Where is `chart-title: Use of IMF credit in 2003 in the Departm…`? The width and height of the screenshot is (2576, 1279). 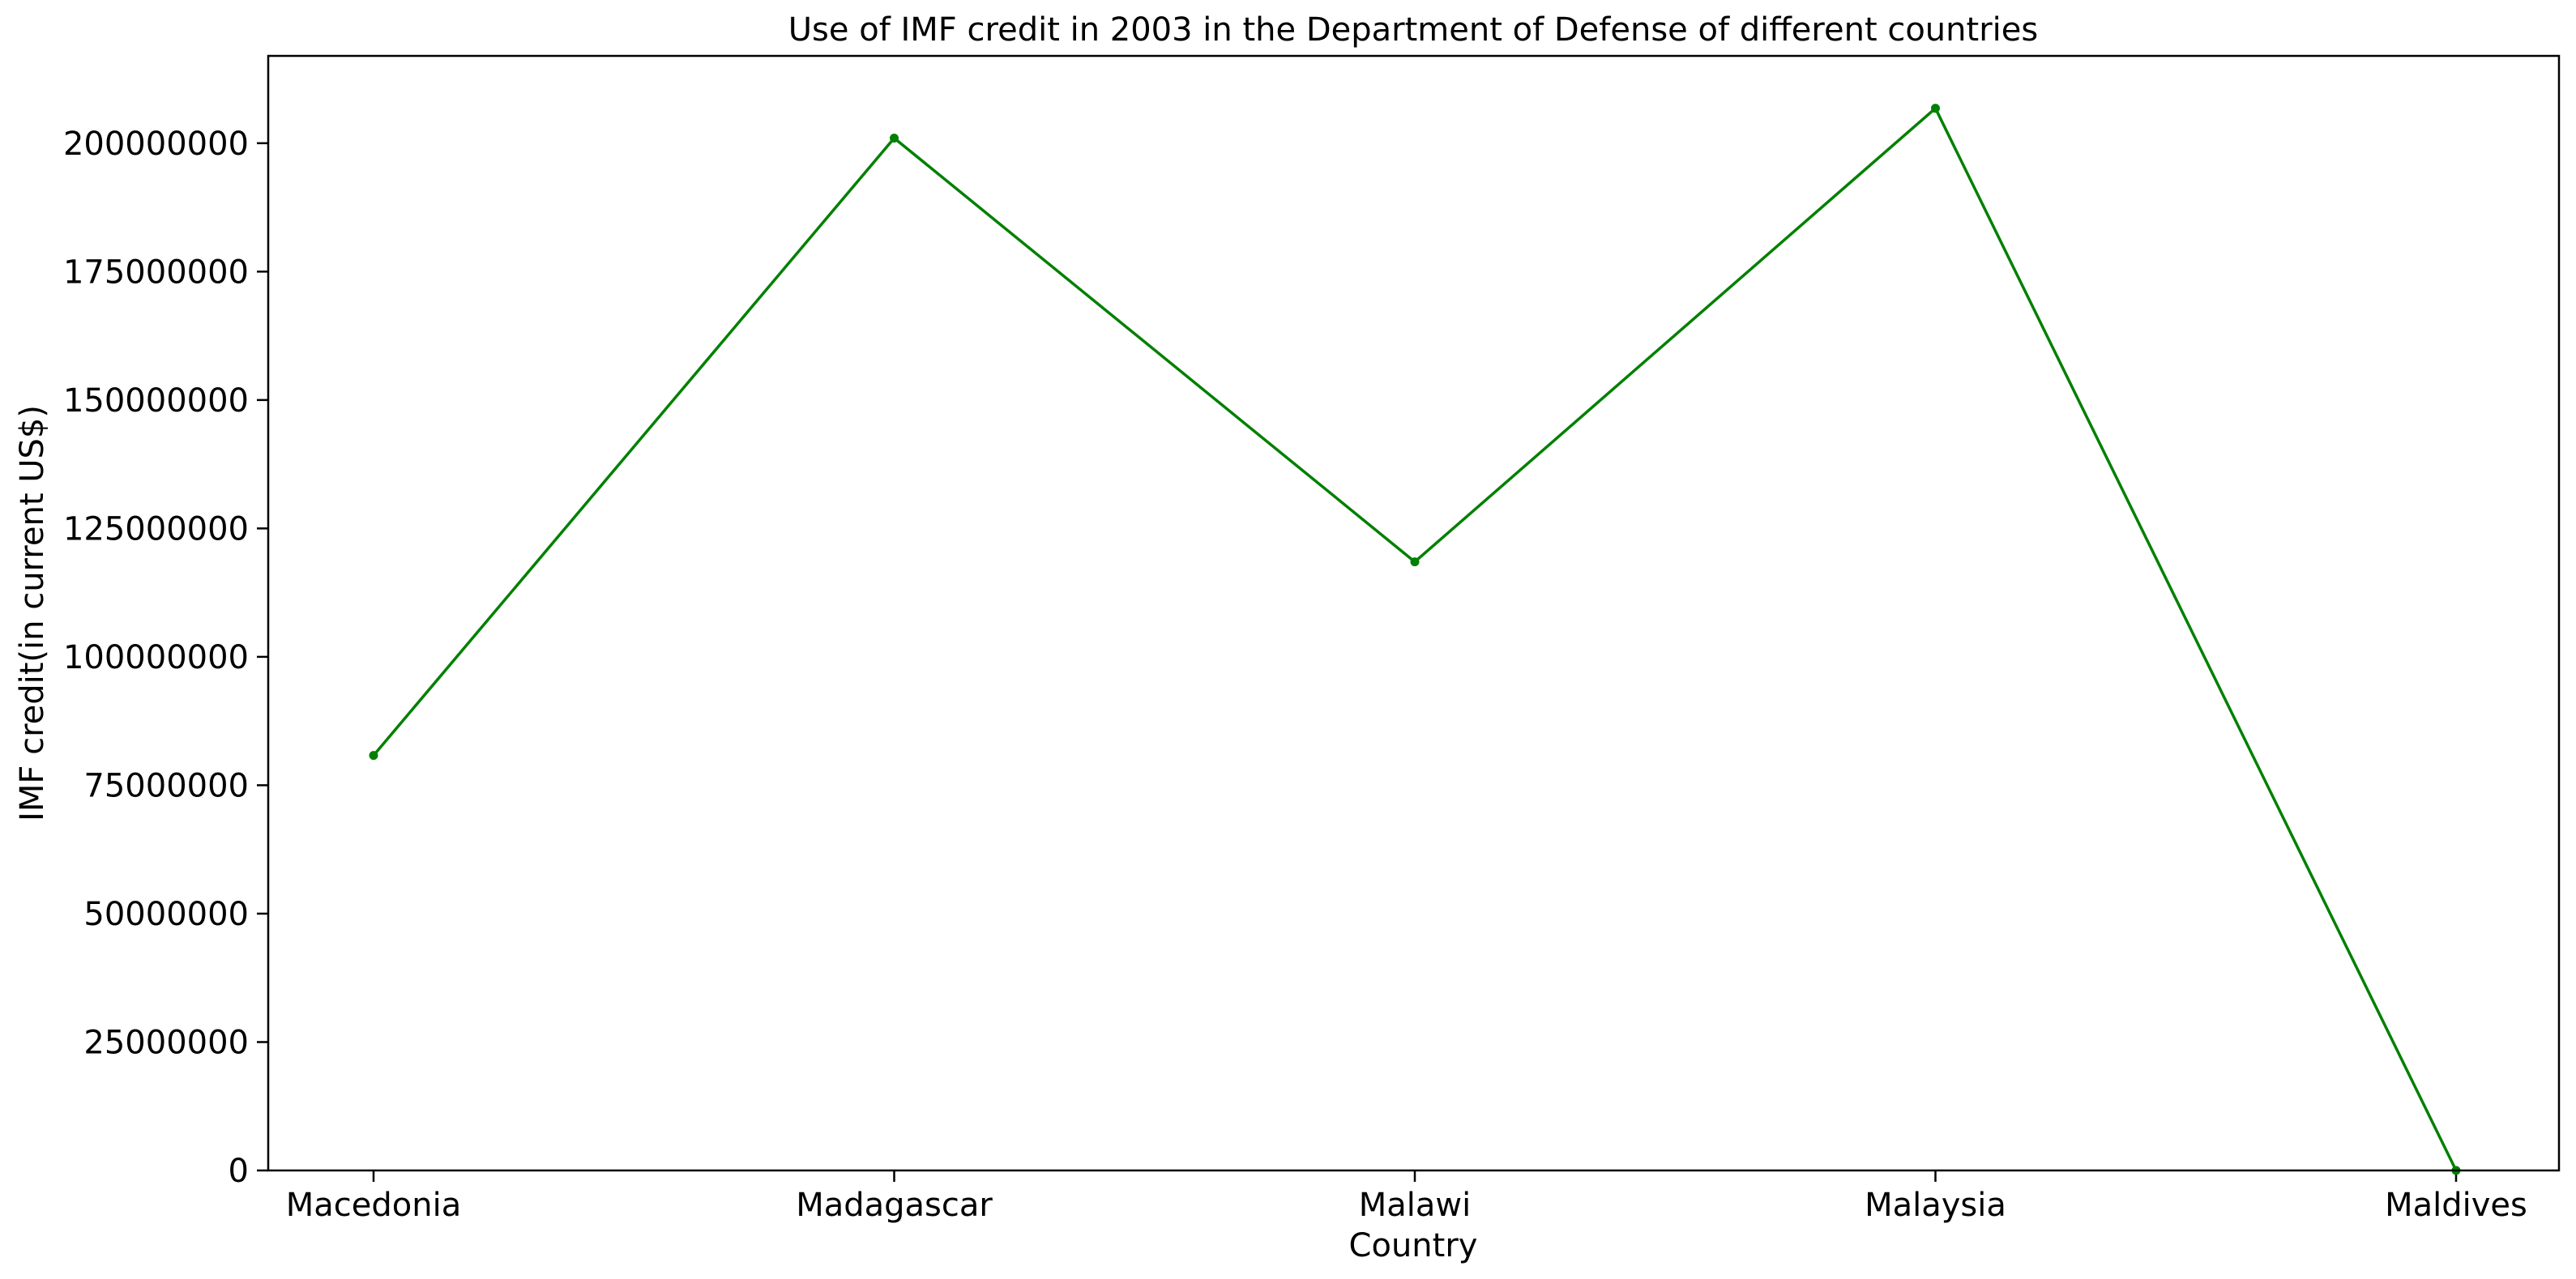
chart-title: Use of IMF credit in 2003 in the Departm… is located at coordinates (1413, 30).